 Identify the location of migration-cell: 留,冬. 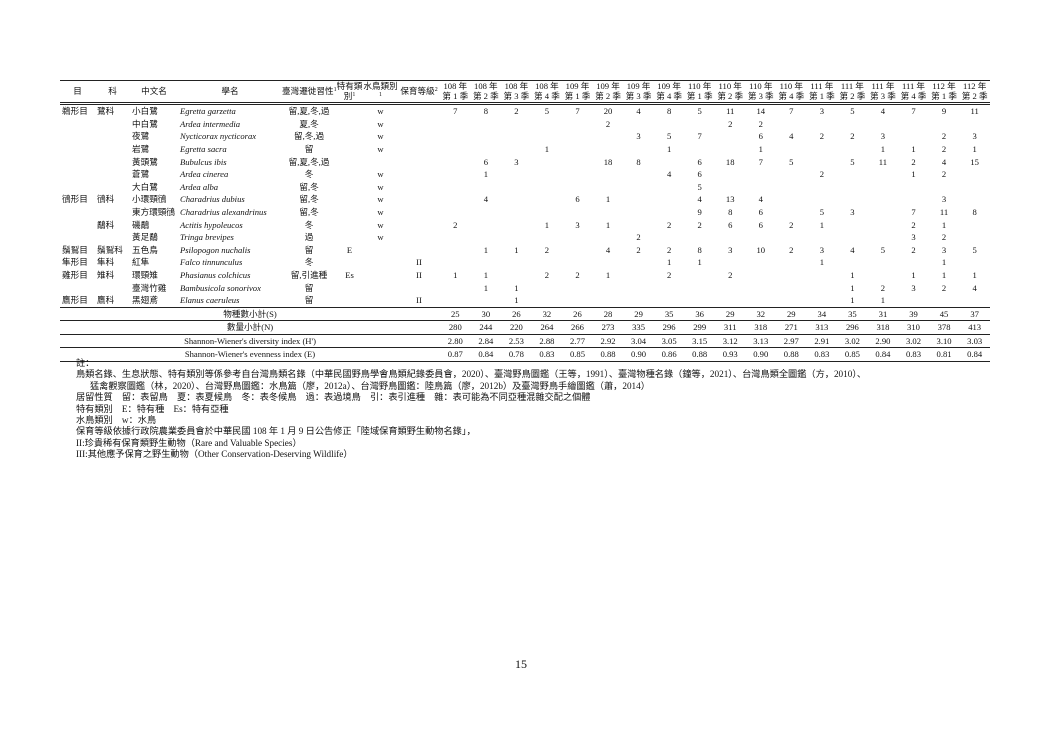
(309, 212).